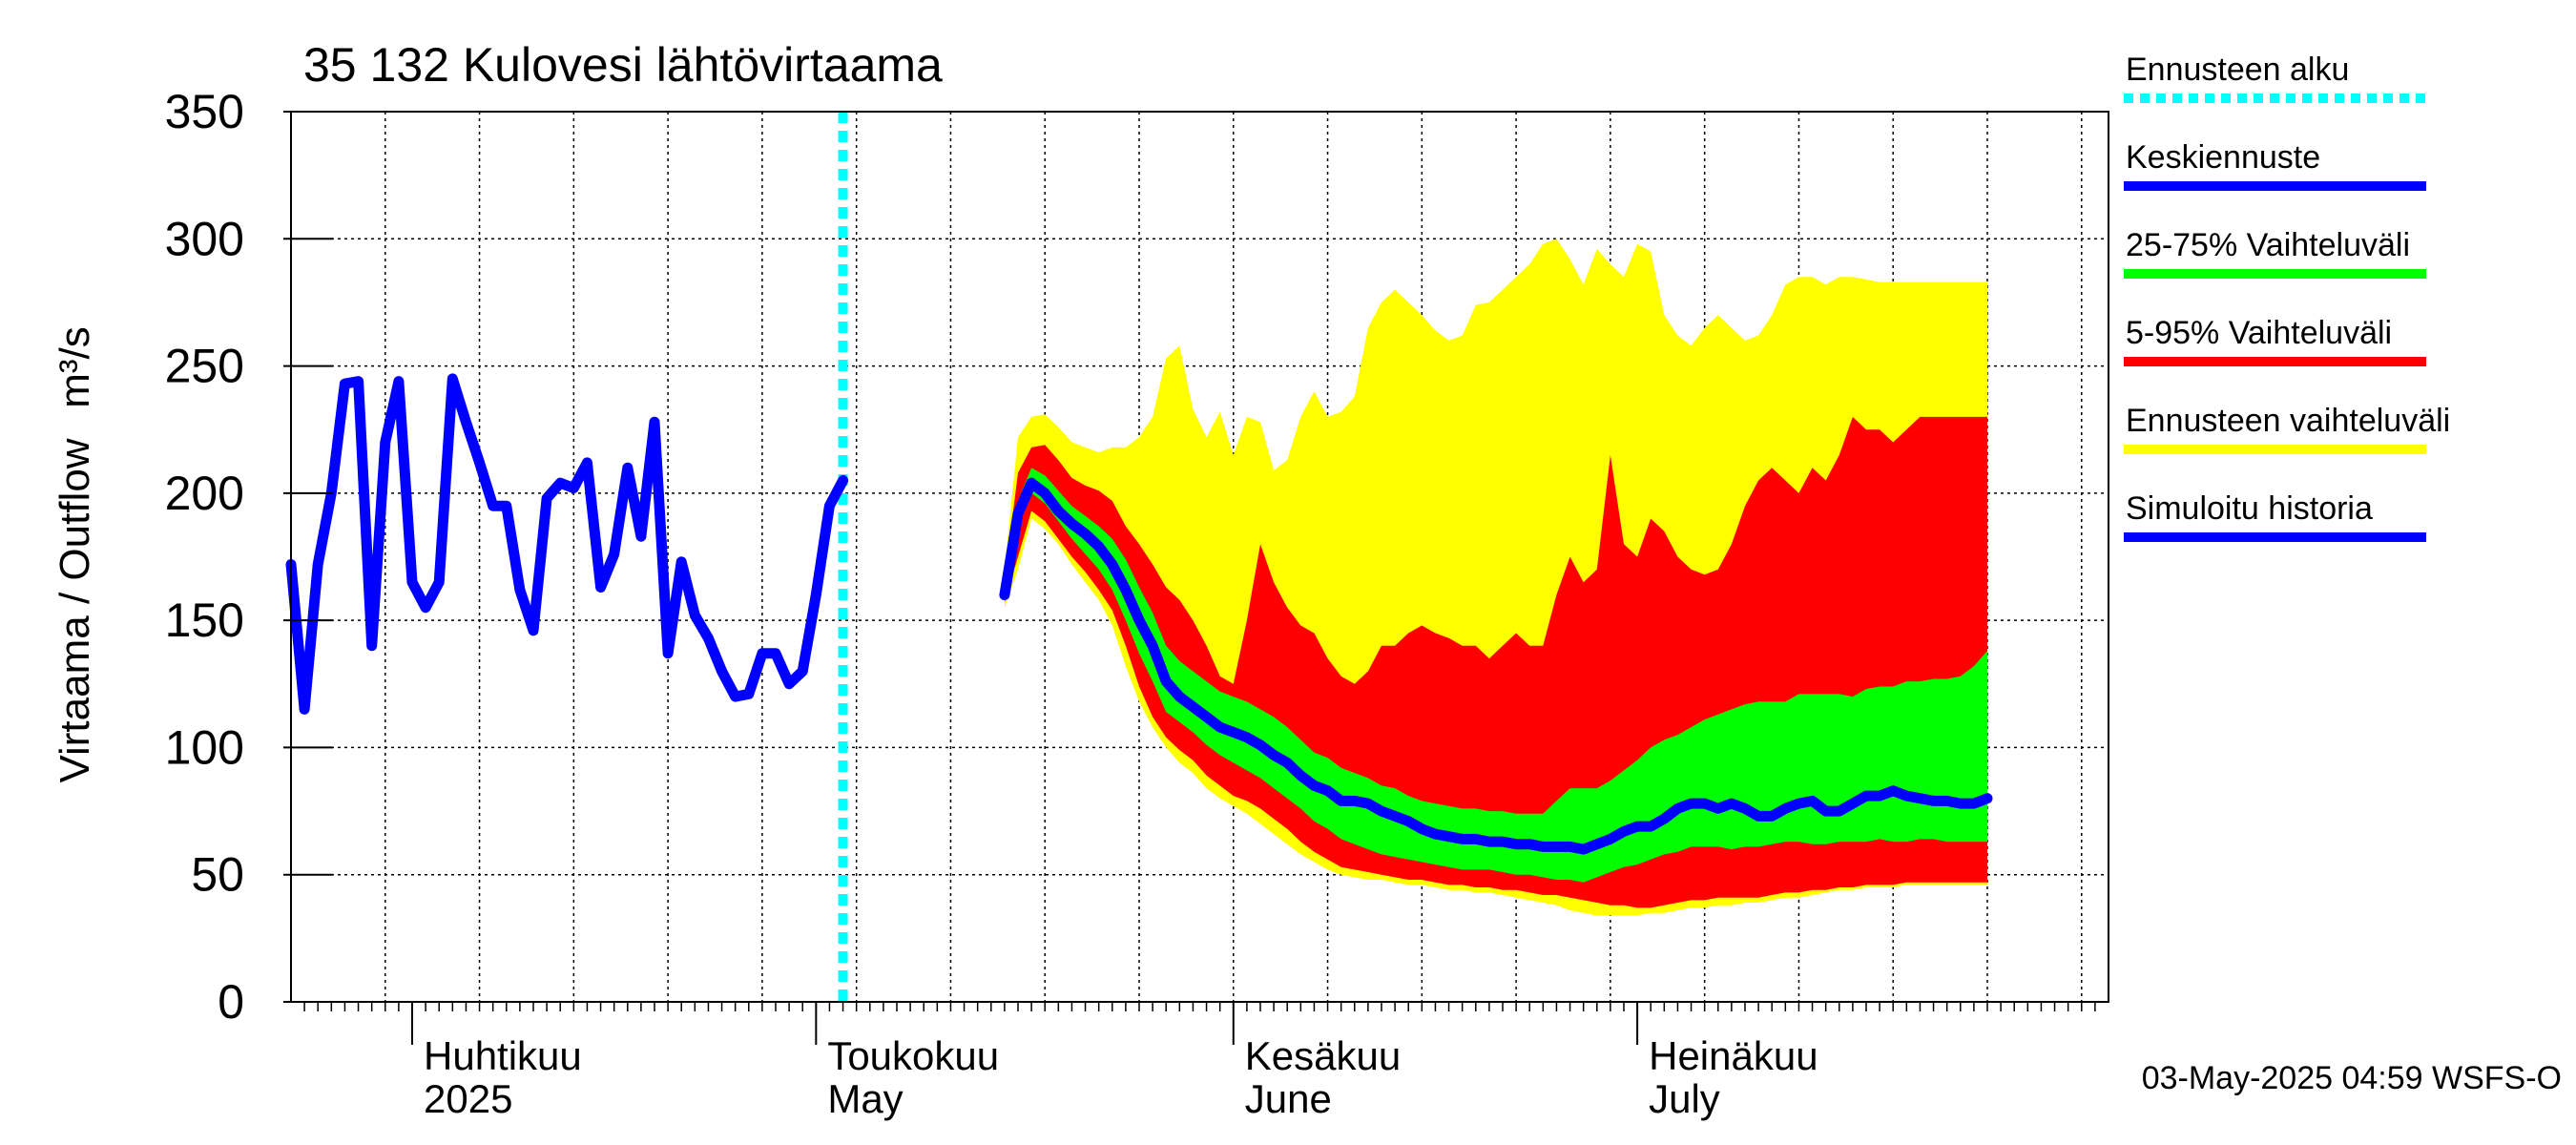 The height and width of the screenshot is (1145, 2576). I want to click on y-axis: 0 50 100 150 200 250 300 350, so click(249, 557).